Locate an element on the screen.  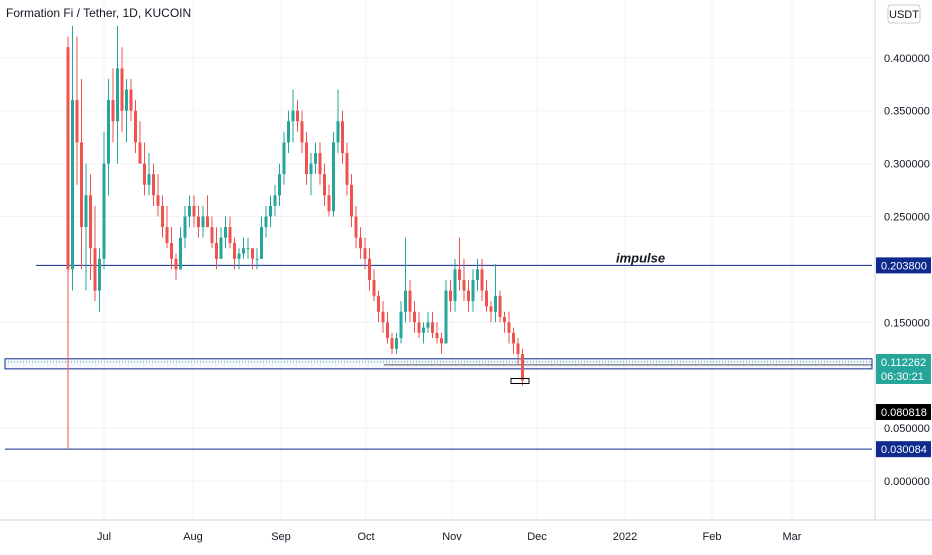
x-tick-label: Nov is located at coordinates (452, 537).